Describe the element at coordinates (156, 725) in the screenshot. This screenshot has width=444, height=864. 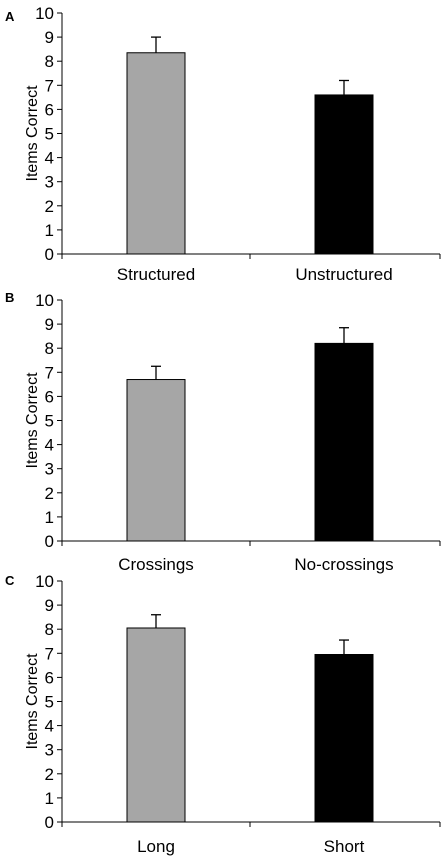
I see `bar-long` at that location.